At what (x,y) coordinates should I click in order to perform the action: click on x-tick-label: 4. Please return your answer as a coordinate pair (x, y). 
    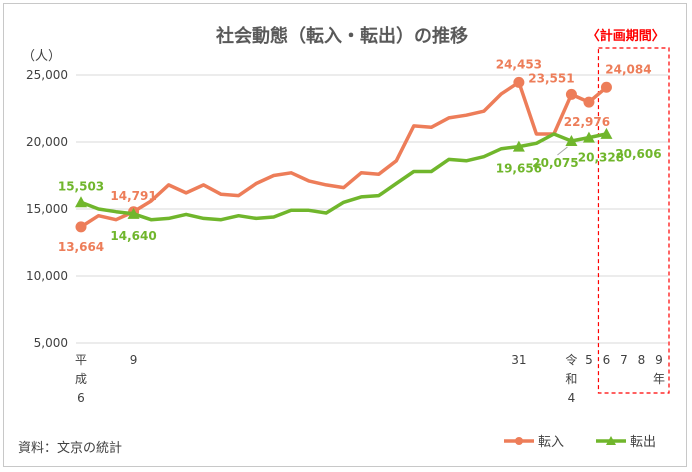
    Looking at the image, I should click on (572, 398).